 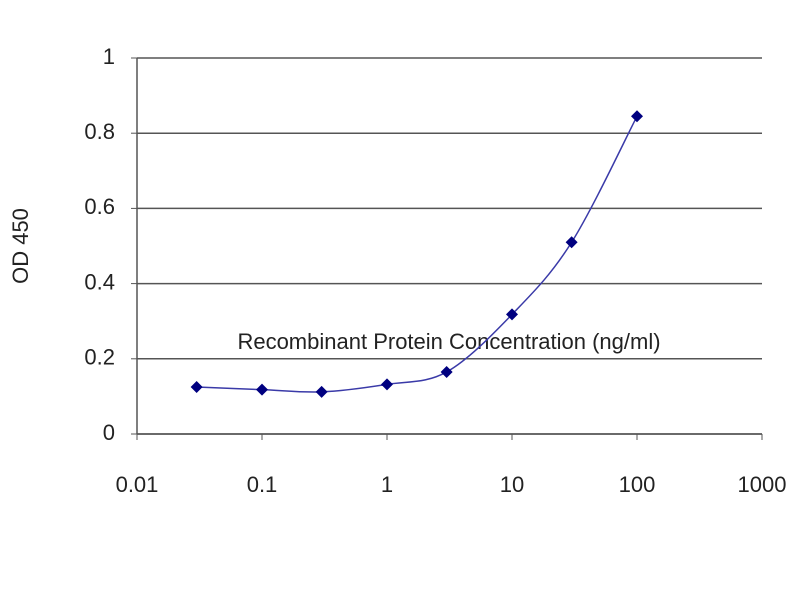 I want to click on x-tick-label: 1000, so click(x=762, y=484).